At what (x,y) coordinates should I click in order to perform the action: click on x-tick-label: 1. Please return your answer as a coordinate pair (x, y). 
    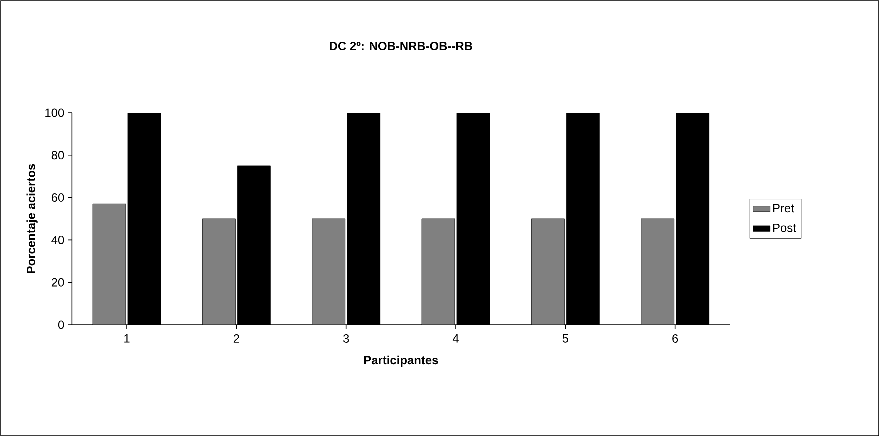
    Looking at the image, I should click on (127, 338).